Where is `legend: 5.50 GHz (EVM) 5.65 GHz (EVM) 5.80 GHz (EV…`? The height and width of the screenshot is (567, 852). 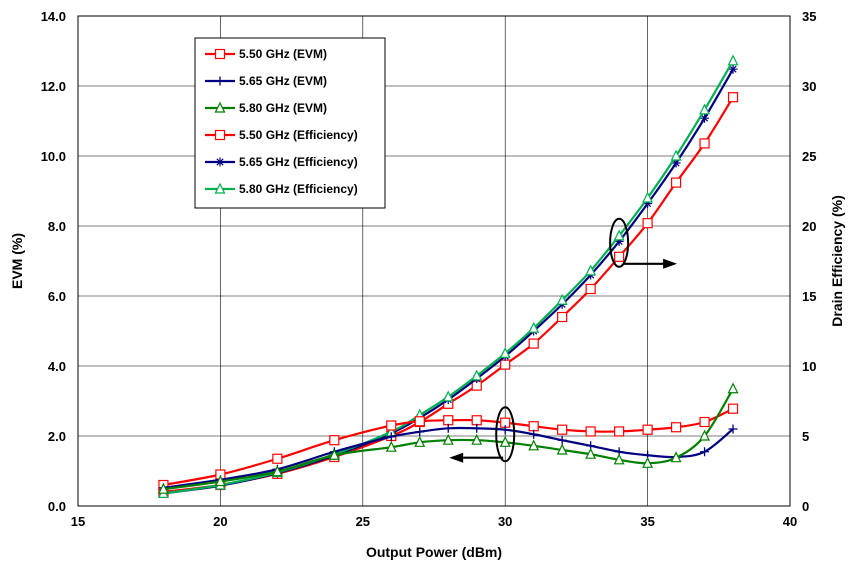
legend: 5.50 GHz (EVM) 5.65 GHz (EVM) 5.80 GHz (EV… is located at coordinates (290, 123).